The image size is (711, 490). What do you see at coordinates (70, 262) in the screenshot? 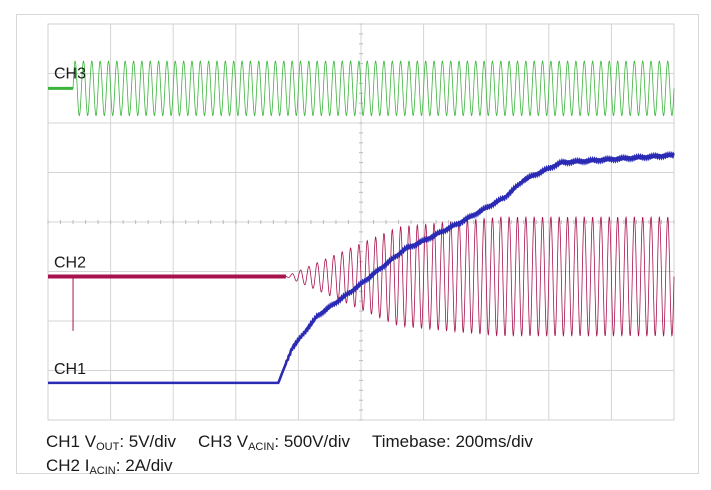
I see `ch2-label: CH2` at bounding box center [70, 262].